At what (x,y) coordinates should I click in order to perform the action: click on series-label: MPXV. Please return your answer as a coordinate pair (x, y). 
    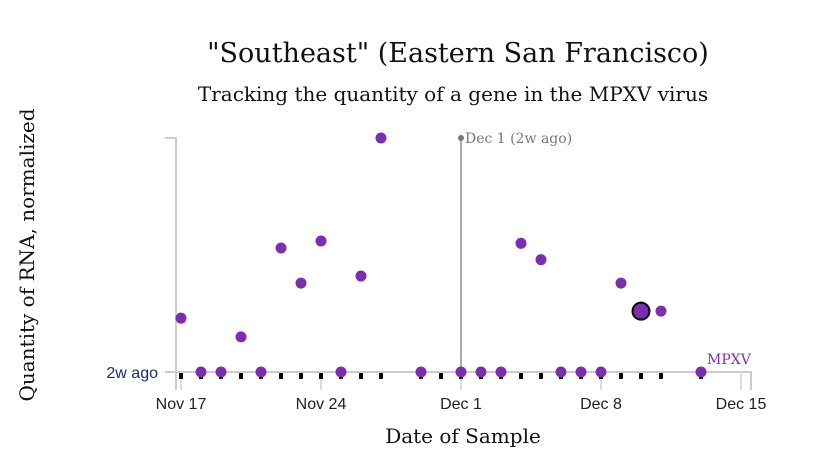
    Looking at the image, I should click on (729, 360).